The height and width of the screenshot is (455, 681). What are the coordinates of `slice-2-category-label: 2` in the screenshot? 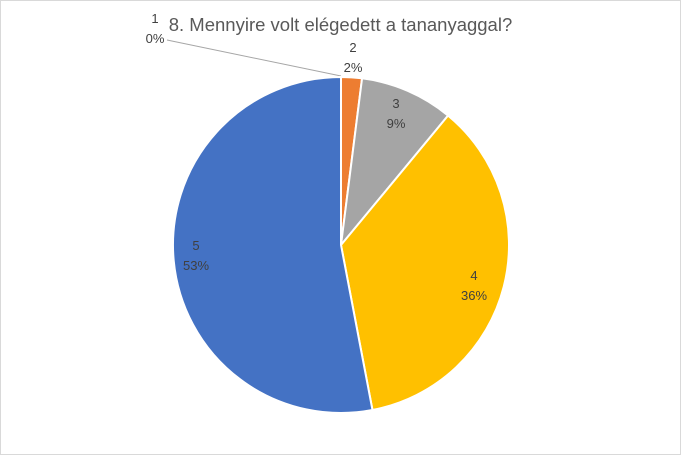 It's located at (352, 47).